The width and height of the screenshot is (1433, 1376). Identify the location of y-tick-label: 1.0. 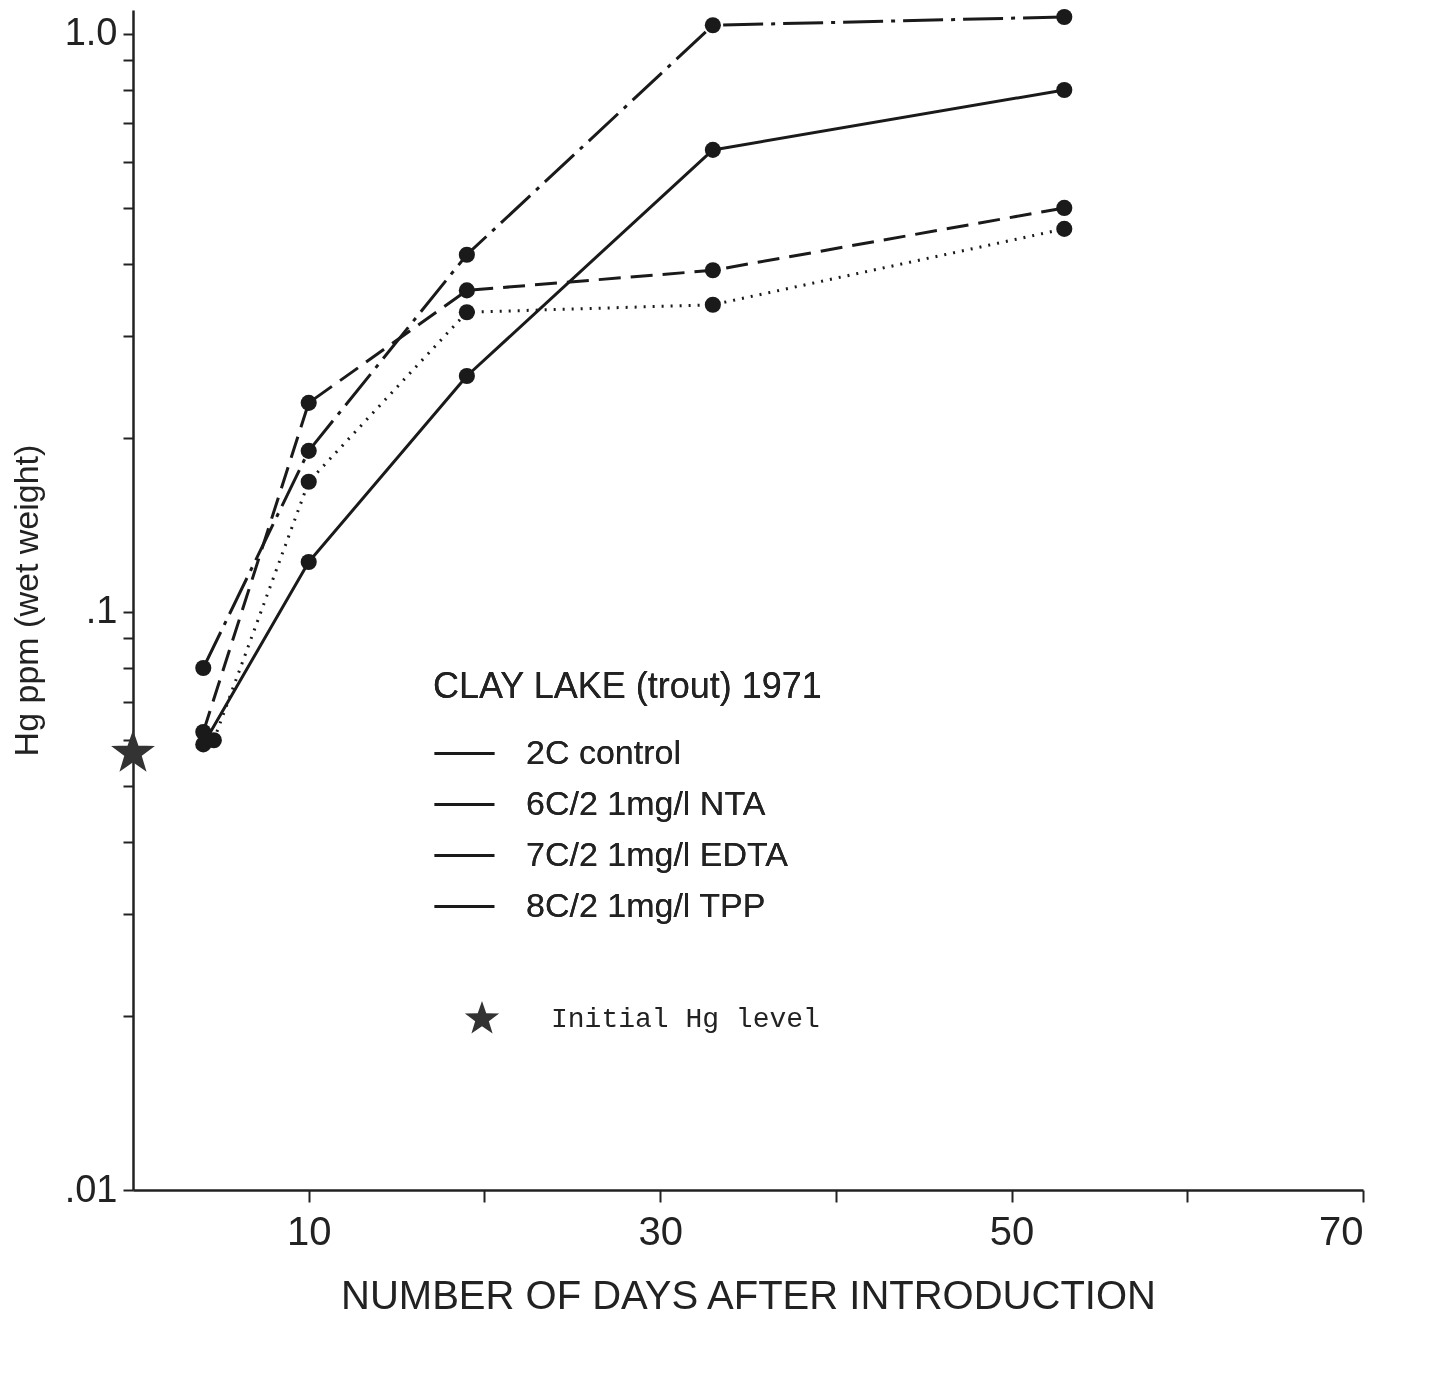
(91, 32).